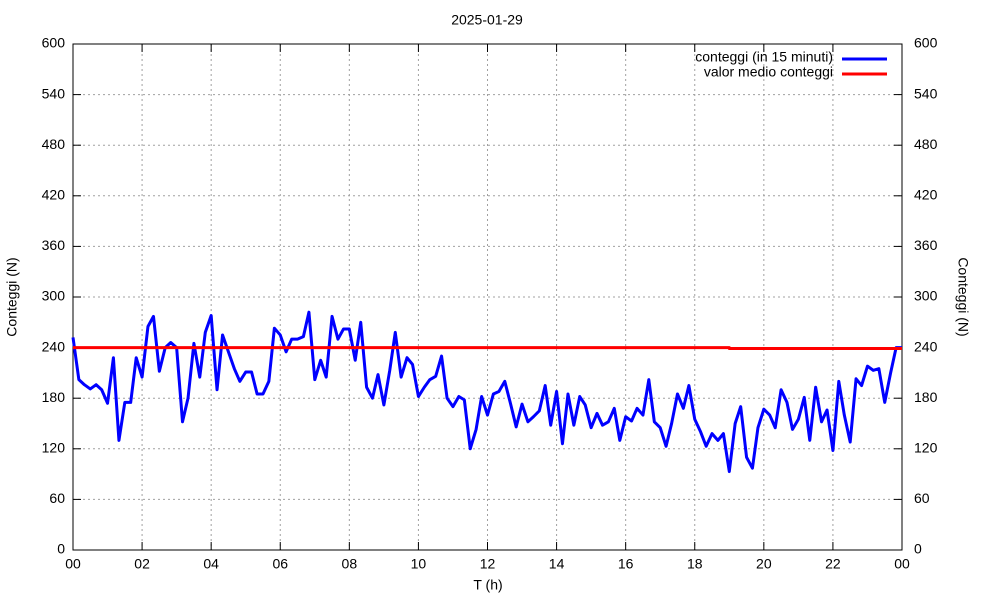 The image size is (1000, 600). What do you see at coordinates (626, 564) in the screenshot?
I see `x-tick-label: 16` at bounding box center [626, 564].